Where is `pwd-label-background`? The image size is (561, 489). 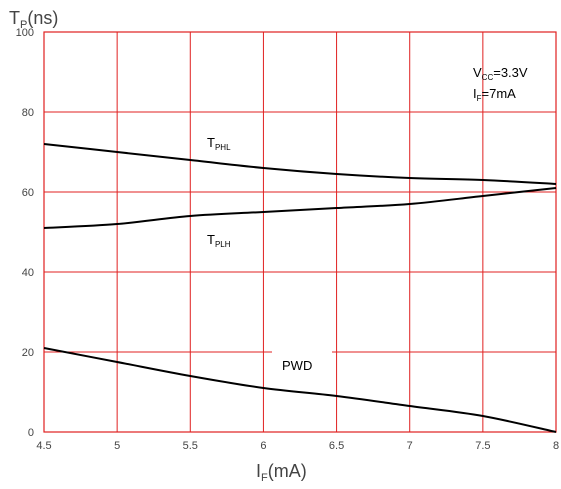 pwd-label-background is located at coordinates (302, 364).